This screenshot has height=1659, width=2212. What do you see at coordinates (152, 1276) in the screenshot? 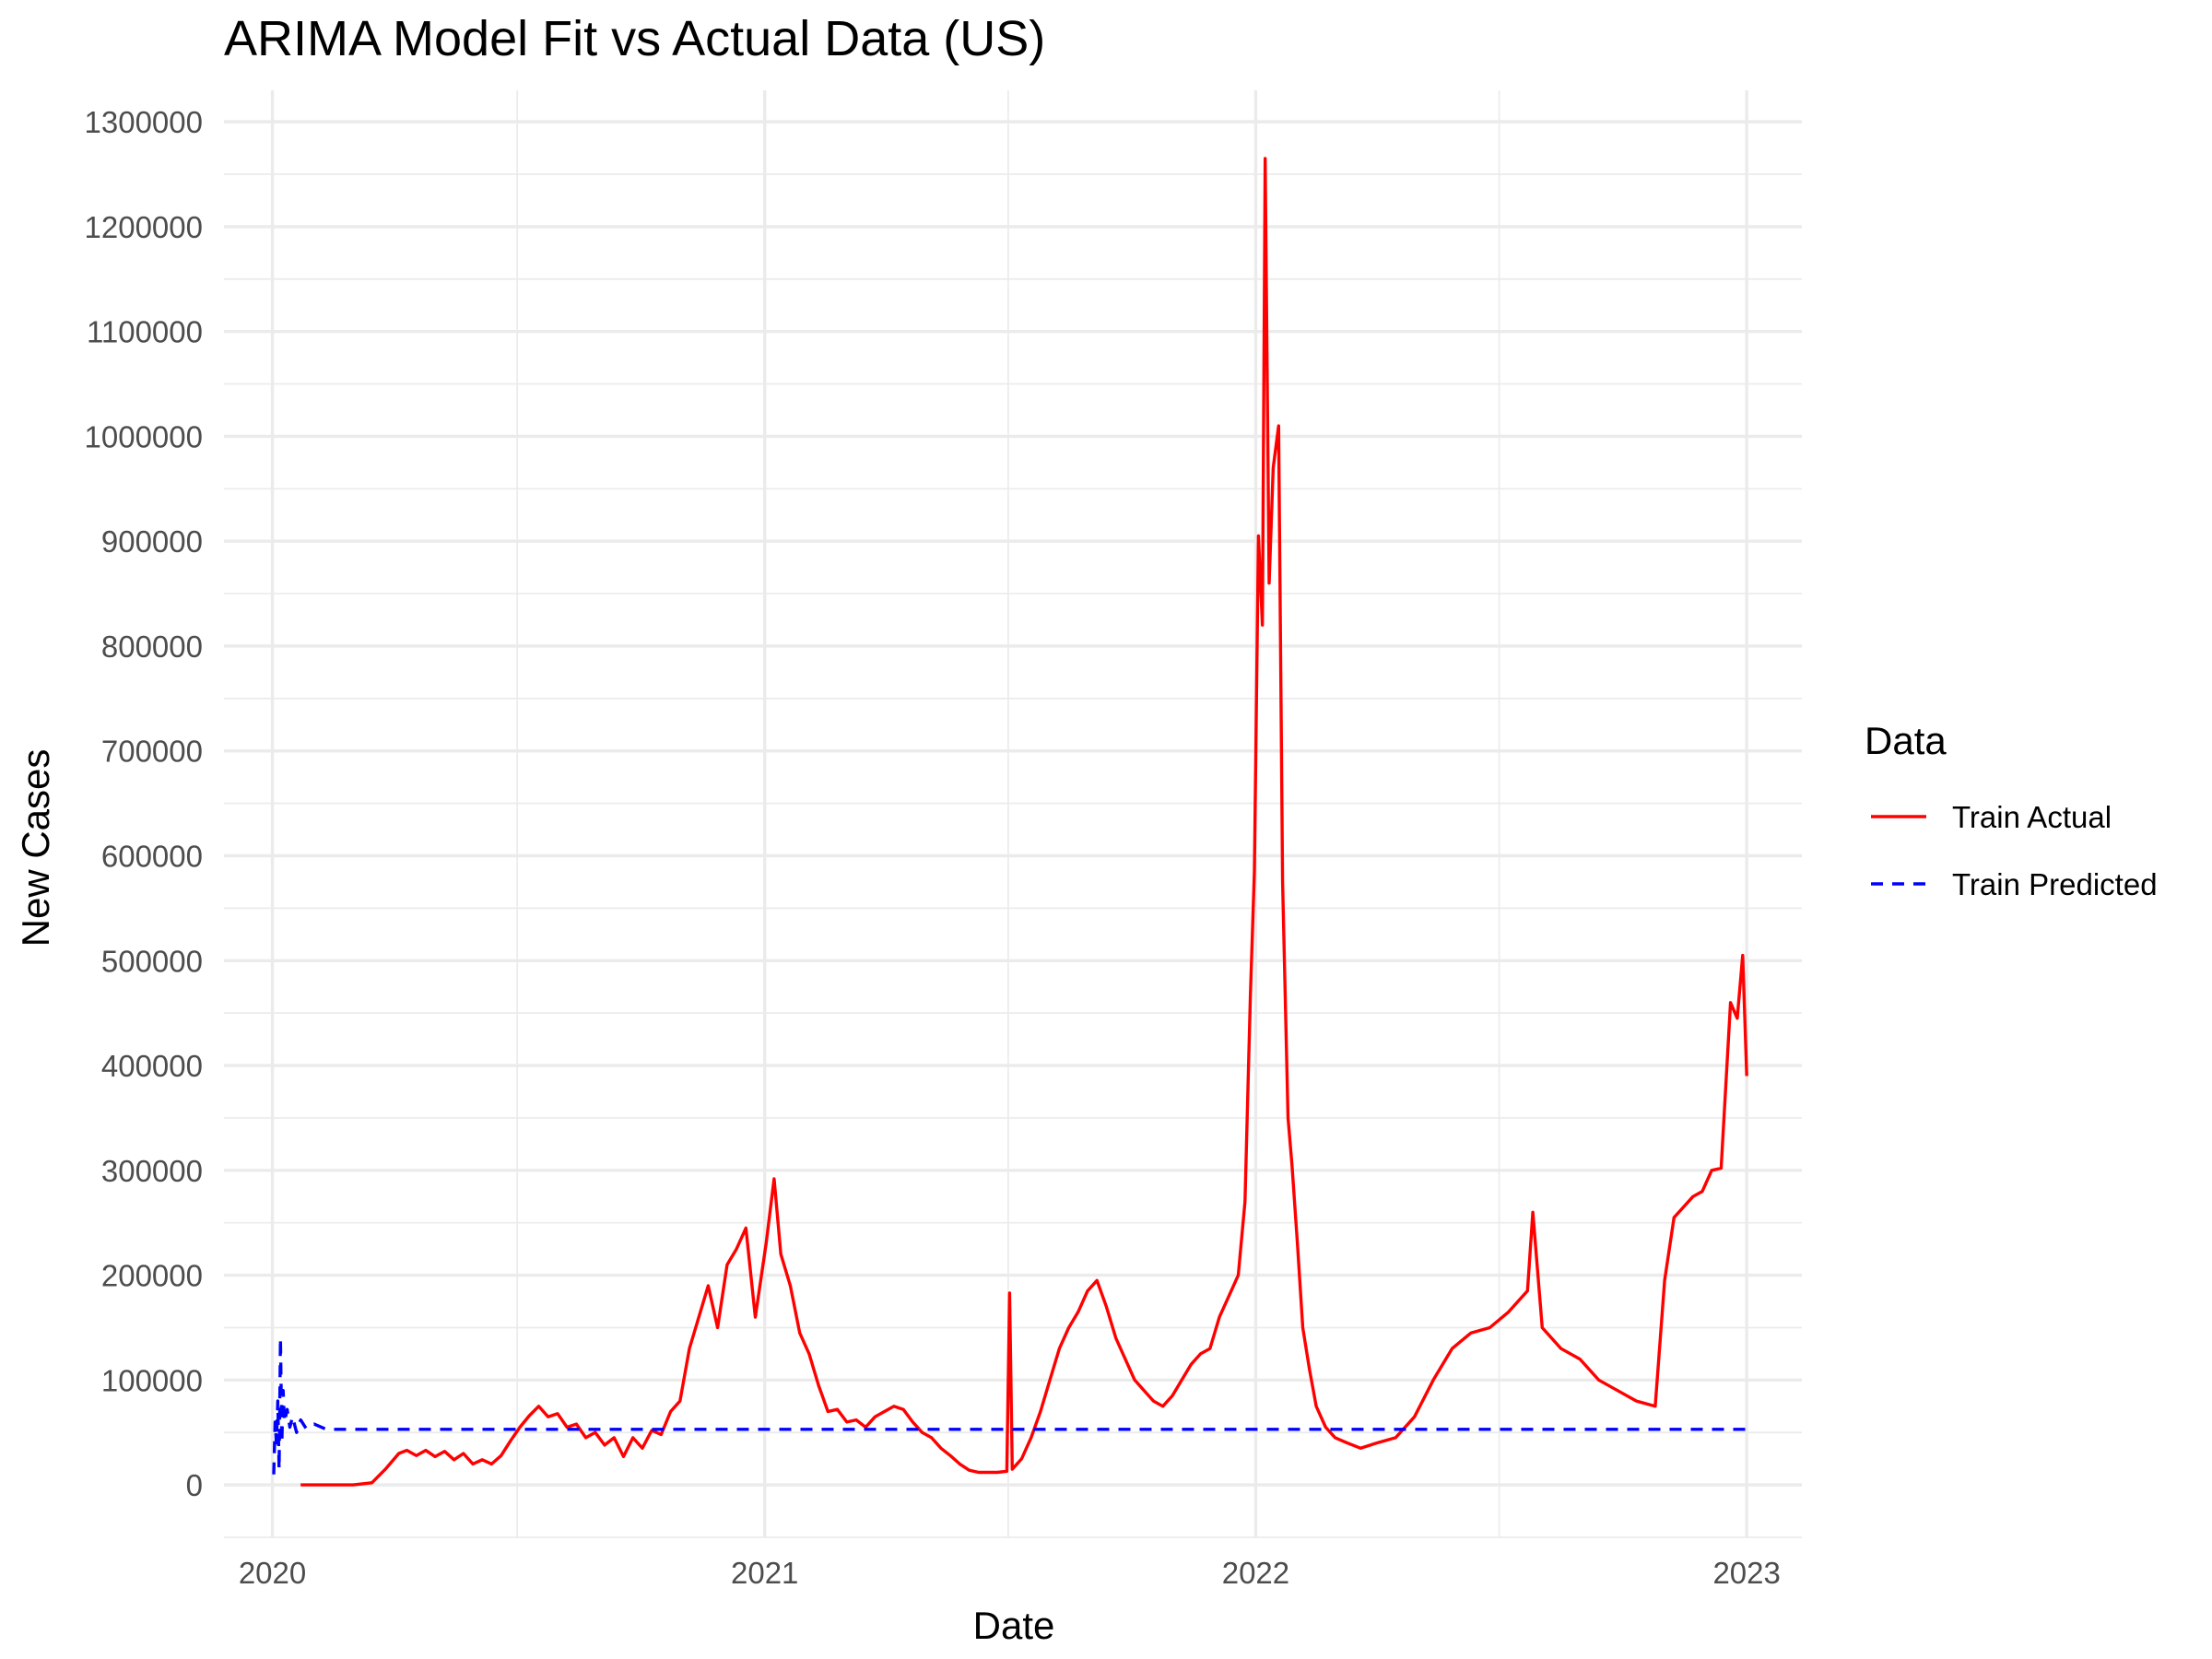
I see `y-tick-label: 200000` at bounding box center [152, 1276].